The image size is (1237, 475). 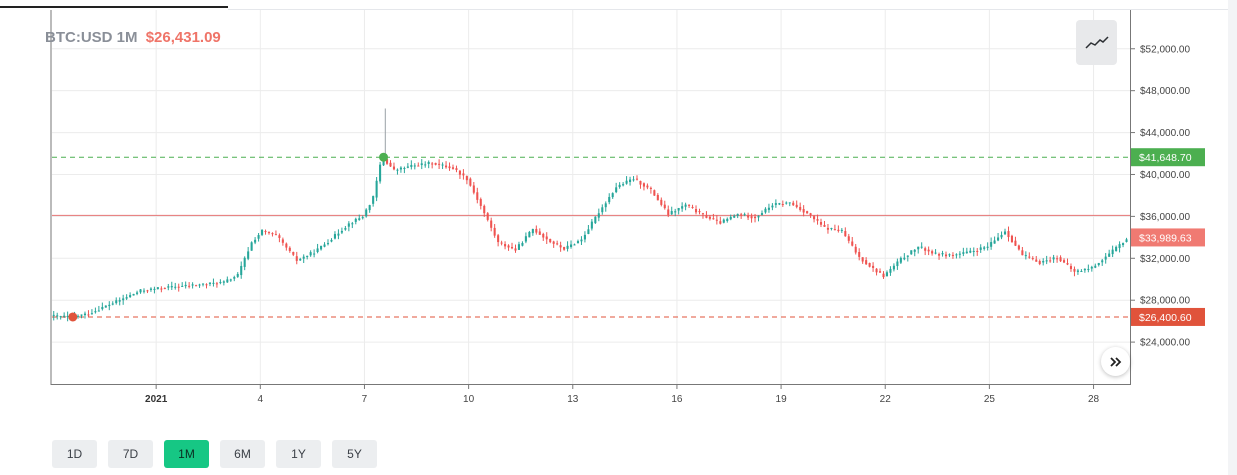 What do you see at coordinates (73, 317) in the screenshot?
I see `low-marker-dot` at bounding box center [73, 317].